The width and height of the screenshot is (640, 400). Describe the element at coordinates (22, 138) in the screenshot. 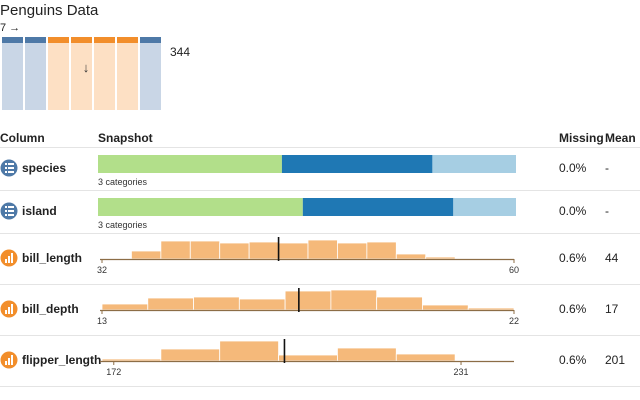

I see `column-header: Column` at that location.